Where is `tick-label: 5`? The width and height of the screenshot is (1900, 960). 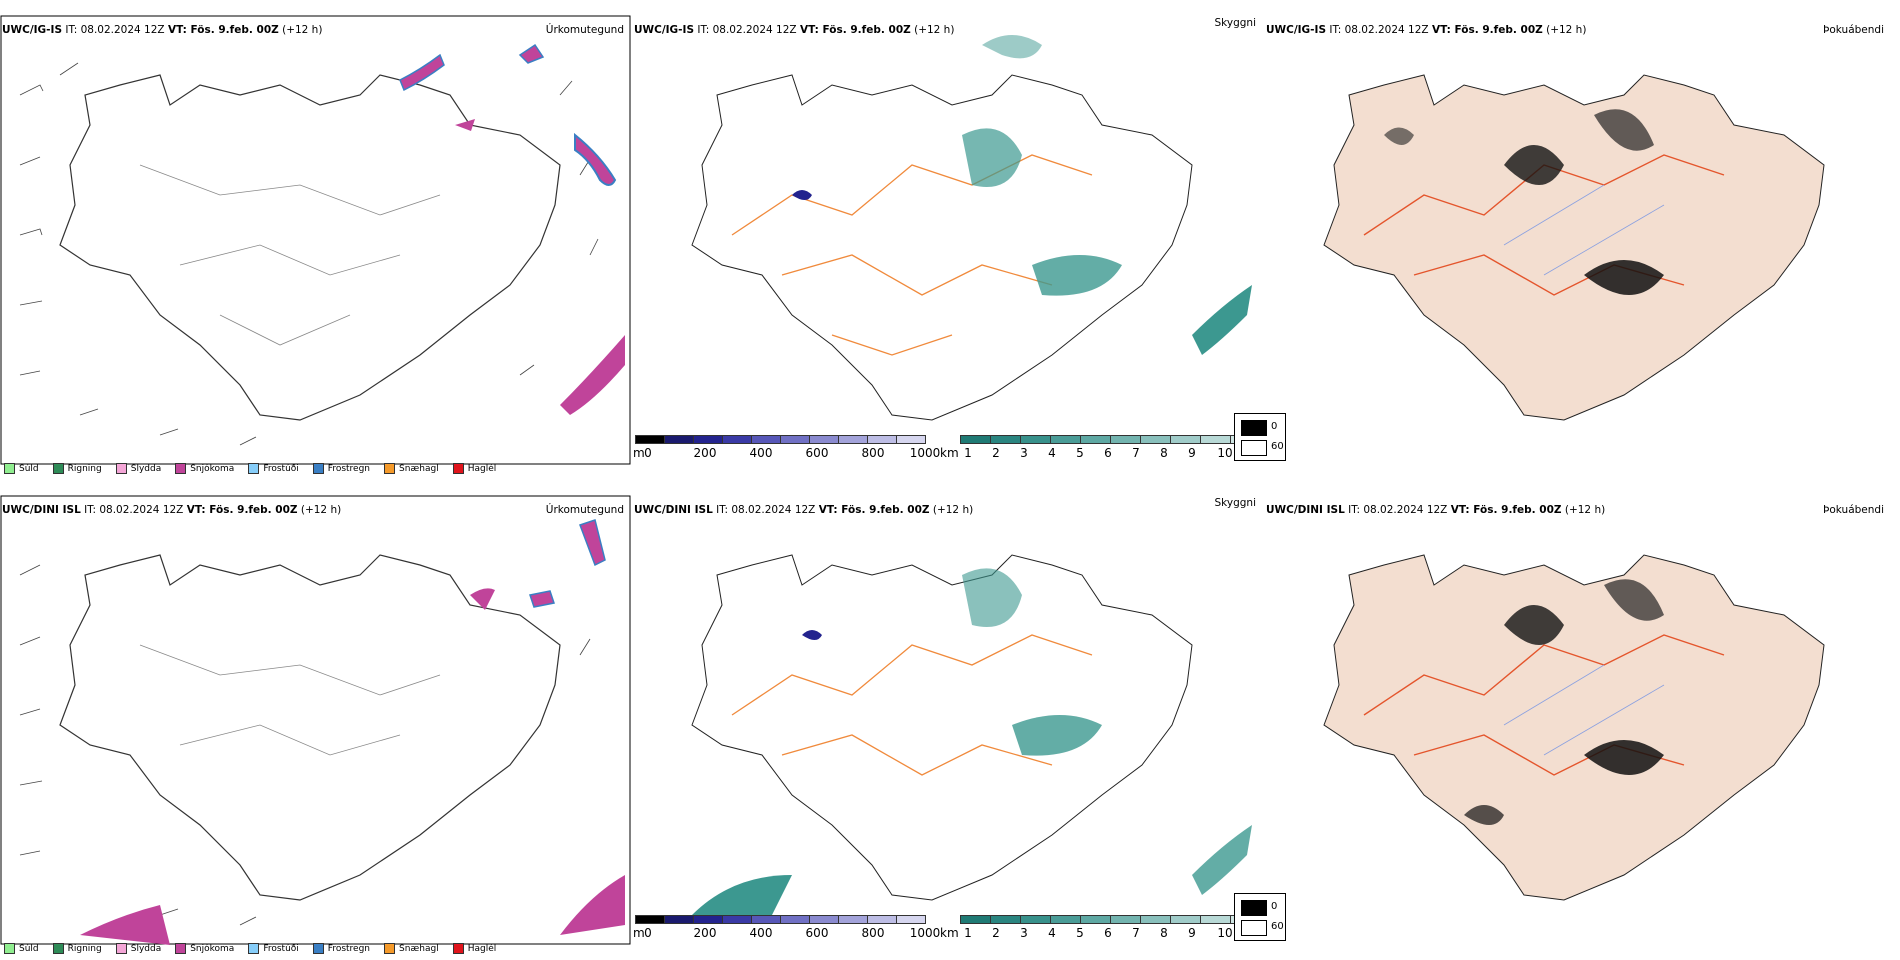 tick-label: 5 is located at coordinates (1080, 933).